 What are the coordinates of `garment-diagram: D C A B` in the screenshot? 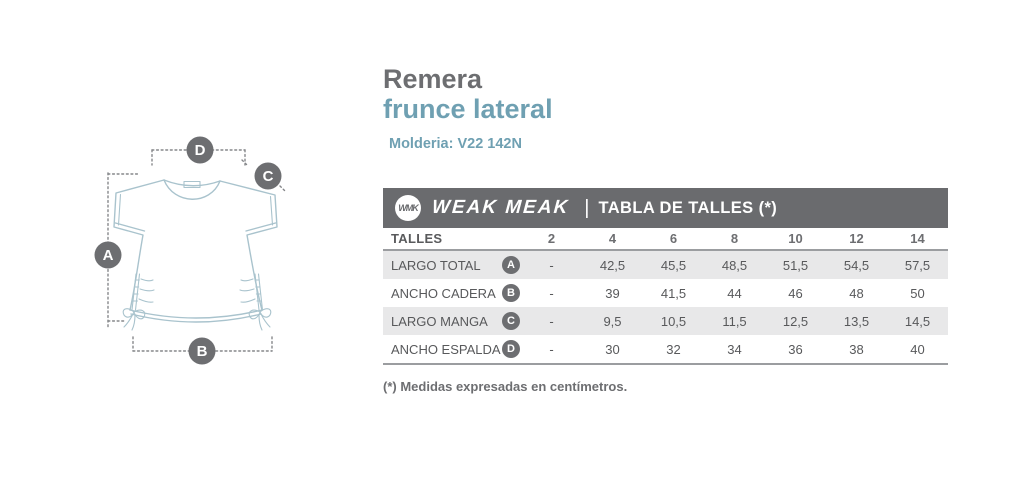 It's located at (197, 253).